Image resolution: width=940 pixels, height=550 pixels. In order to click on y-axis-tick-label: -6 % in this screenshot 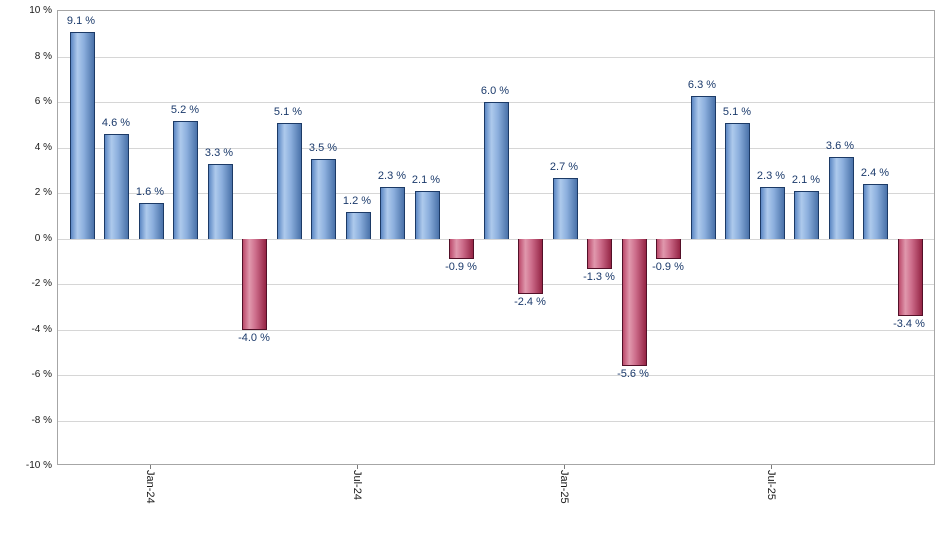, I will do `click(41, 374)`.